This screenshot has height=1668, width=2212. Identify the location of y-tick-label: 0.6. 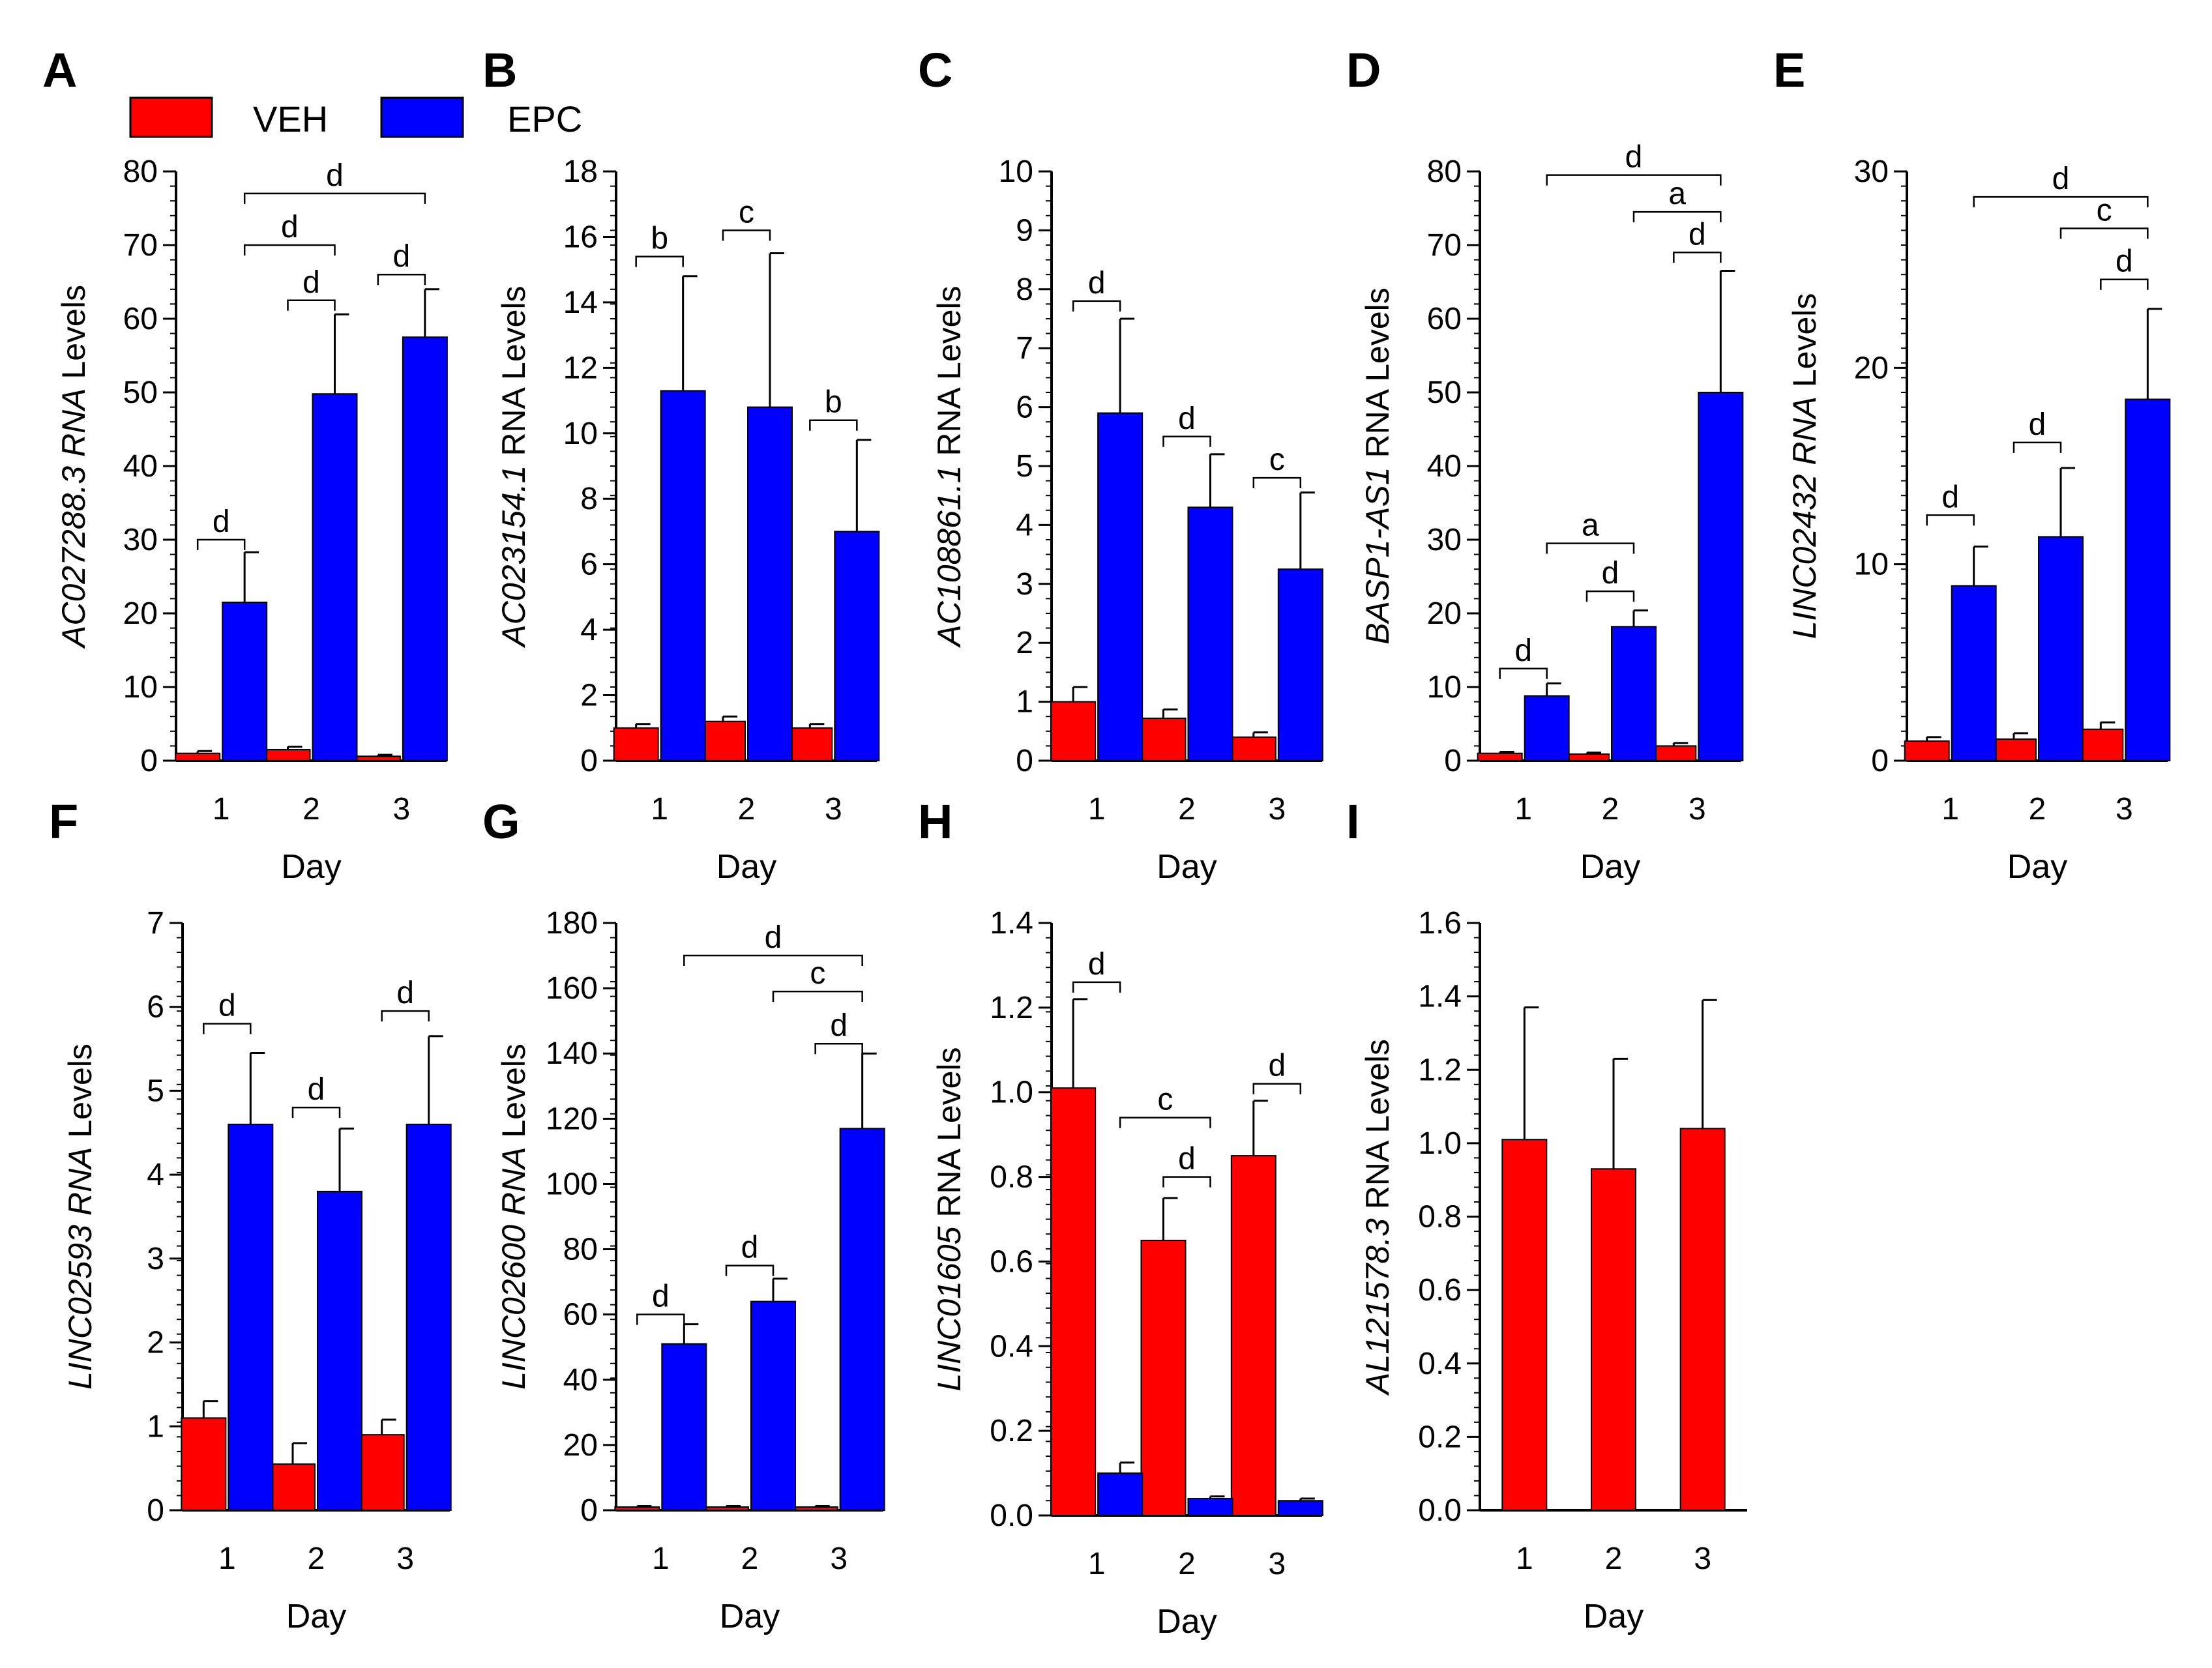
(1012, 1261).